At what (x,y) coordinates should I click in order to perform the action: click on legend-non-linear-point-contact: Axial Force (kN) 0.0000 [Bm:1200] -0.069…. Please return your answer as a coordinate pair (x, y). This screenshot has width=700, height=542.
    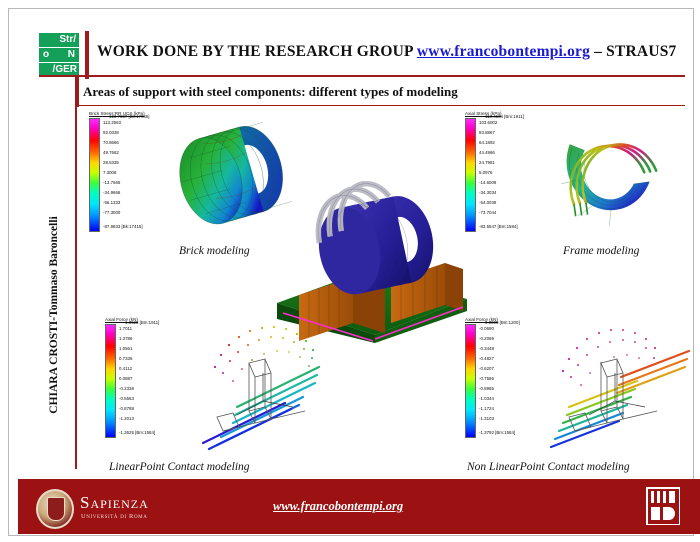
    Looking at the image, I should click on (508, 377).